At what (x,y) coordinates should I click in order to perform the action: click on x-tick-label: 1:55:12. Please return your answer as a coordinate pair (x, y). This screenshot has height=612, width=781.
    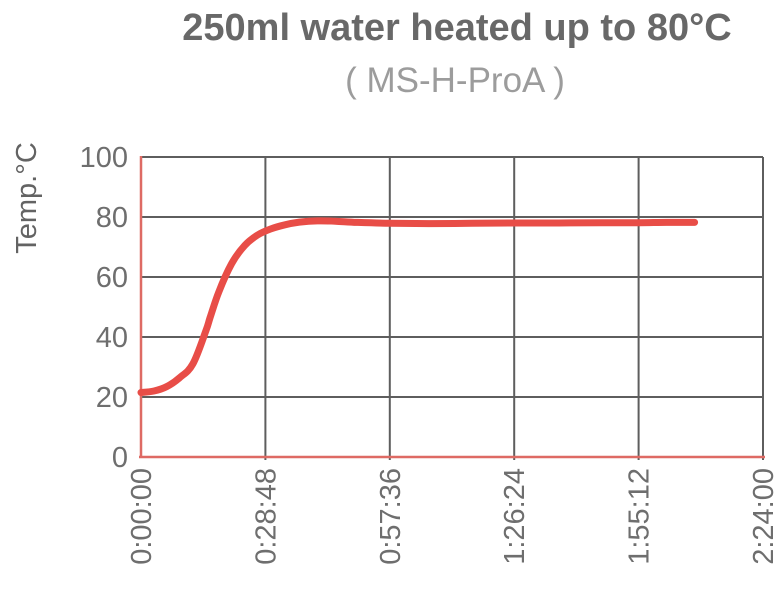
    Looking at the image, I should click on (640, 516).